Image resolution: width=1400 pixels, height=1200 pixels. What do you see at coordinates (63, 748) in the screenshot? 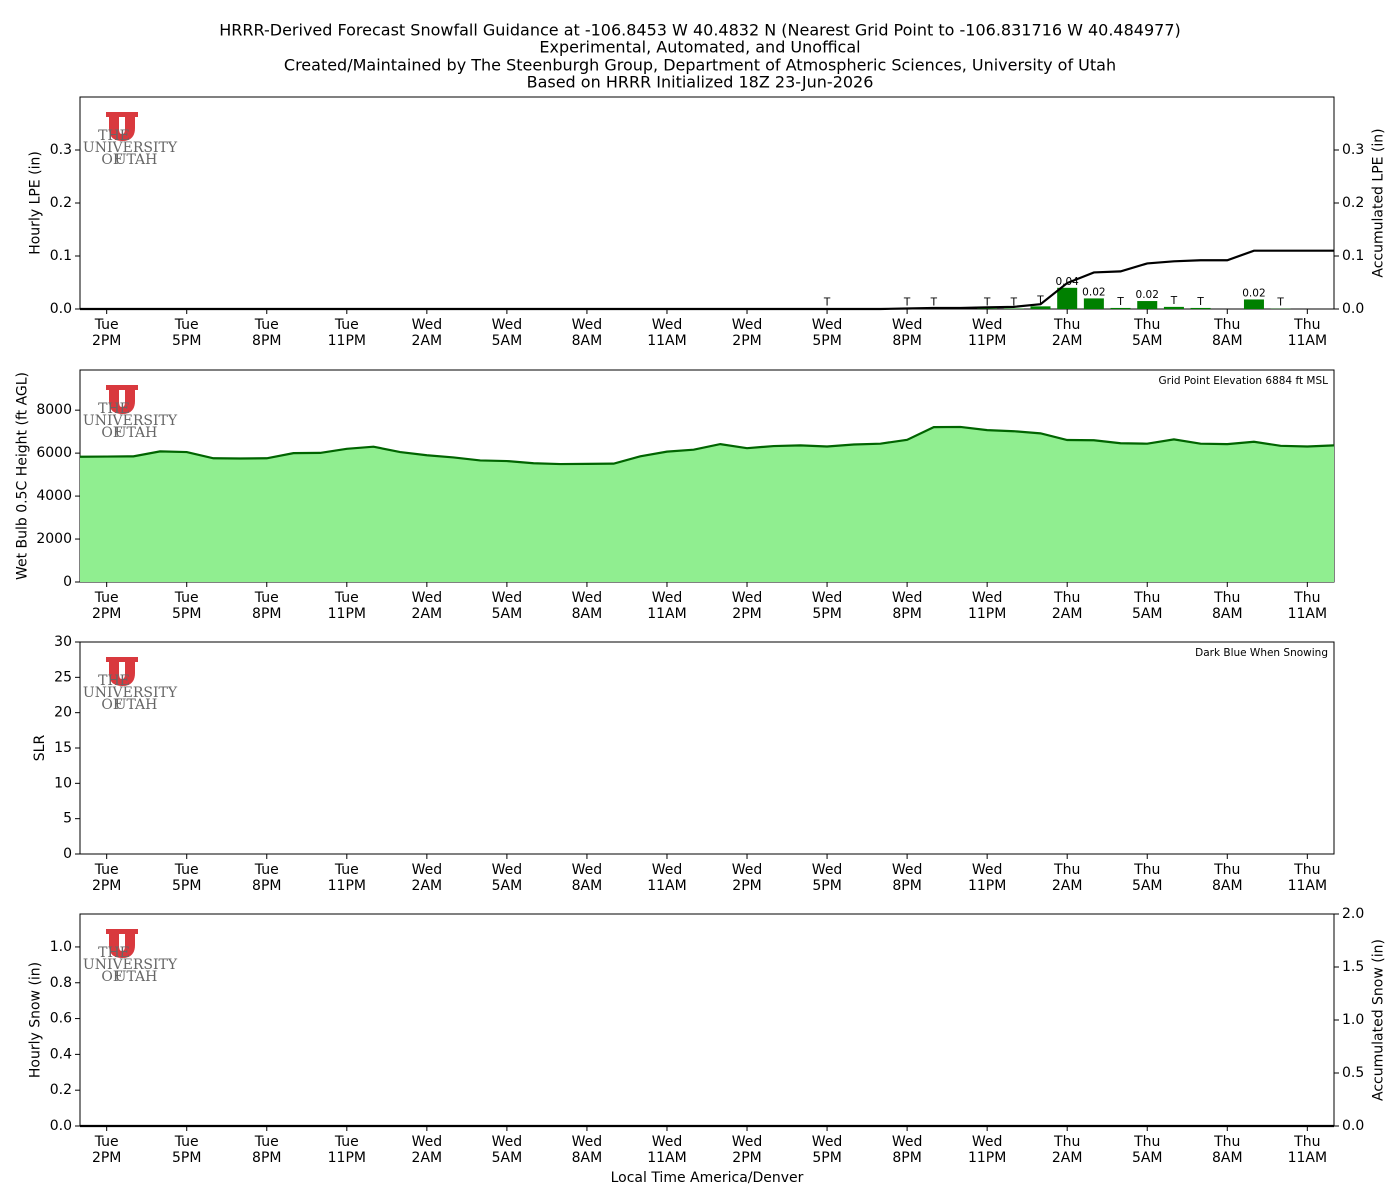
I see `y-tick-label: 15` at bounding box center [63, 748].